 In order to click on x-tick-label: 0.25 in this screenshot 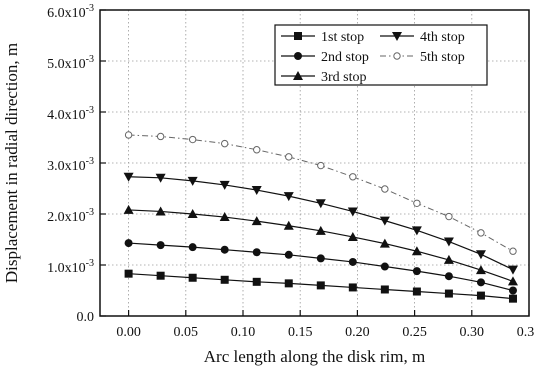, I will do `click(414, 332)`.